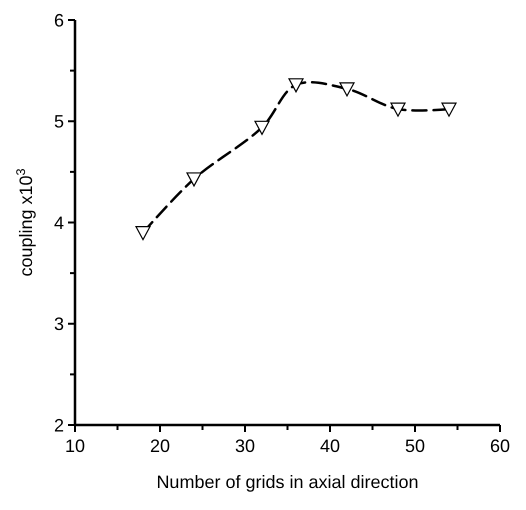 The height and width of the screenshot is (510, 526). I want to click on x-axis-title: Number of grids in axial direction, so click(287, 482).